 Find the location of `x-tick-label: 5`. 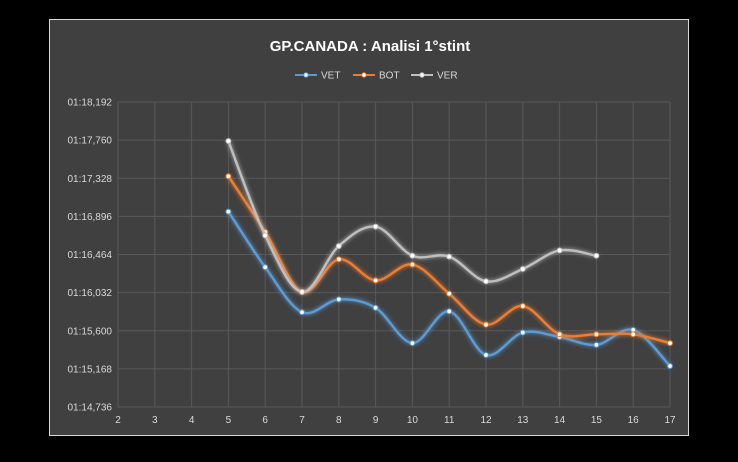

x-tick-label: 5 is located at coordinates (229, 420).